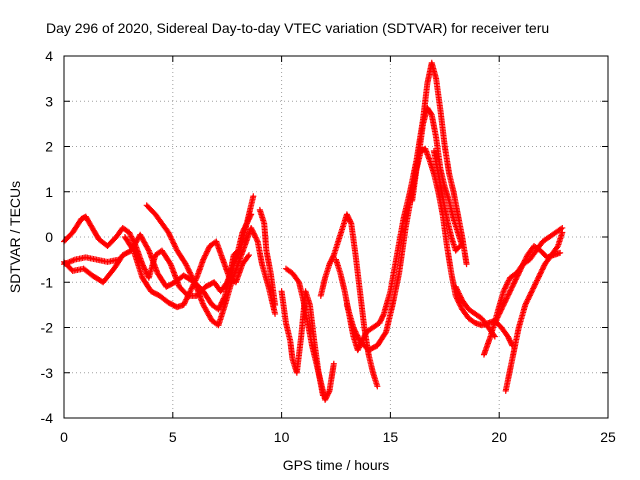  I want to click on x-tick-label: 15, so click(391, 437).